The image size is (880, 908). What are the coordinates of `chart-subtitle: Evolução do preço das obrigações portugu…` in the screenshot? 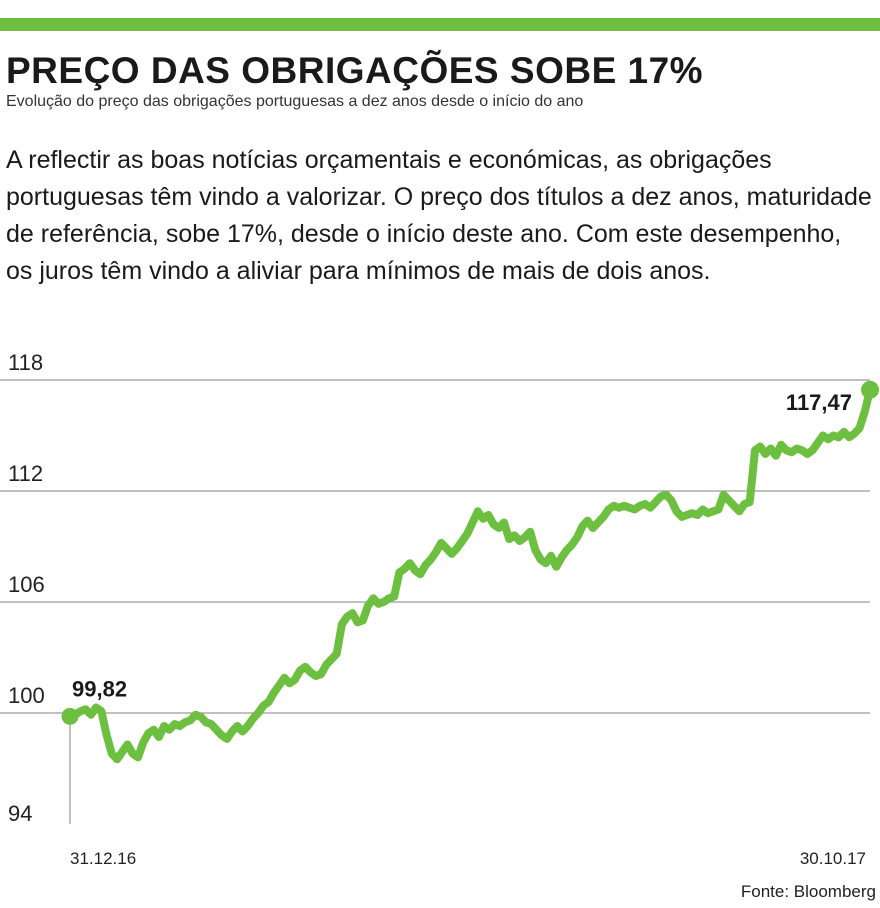 It's located at (295, 101).